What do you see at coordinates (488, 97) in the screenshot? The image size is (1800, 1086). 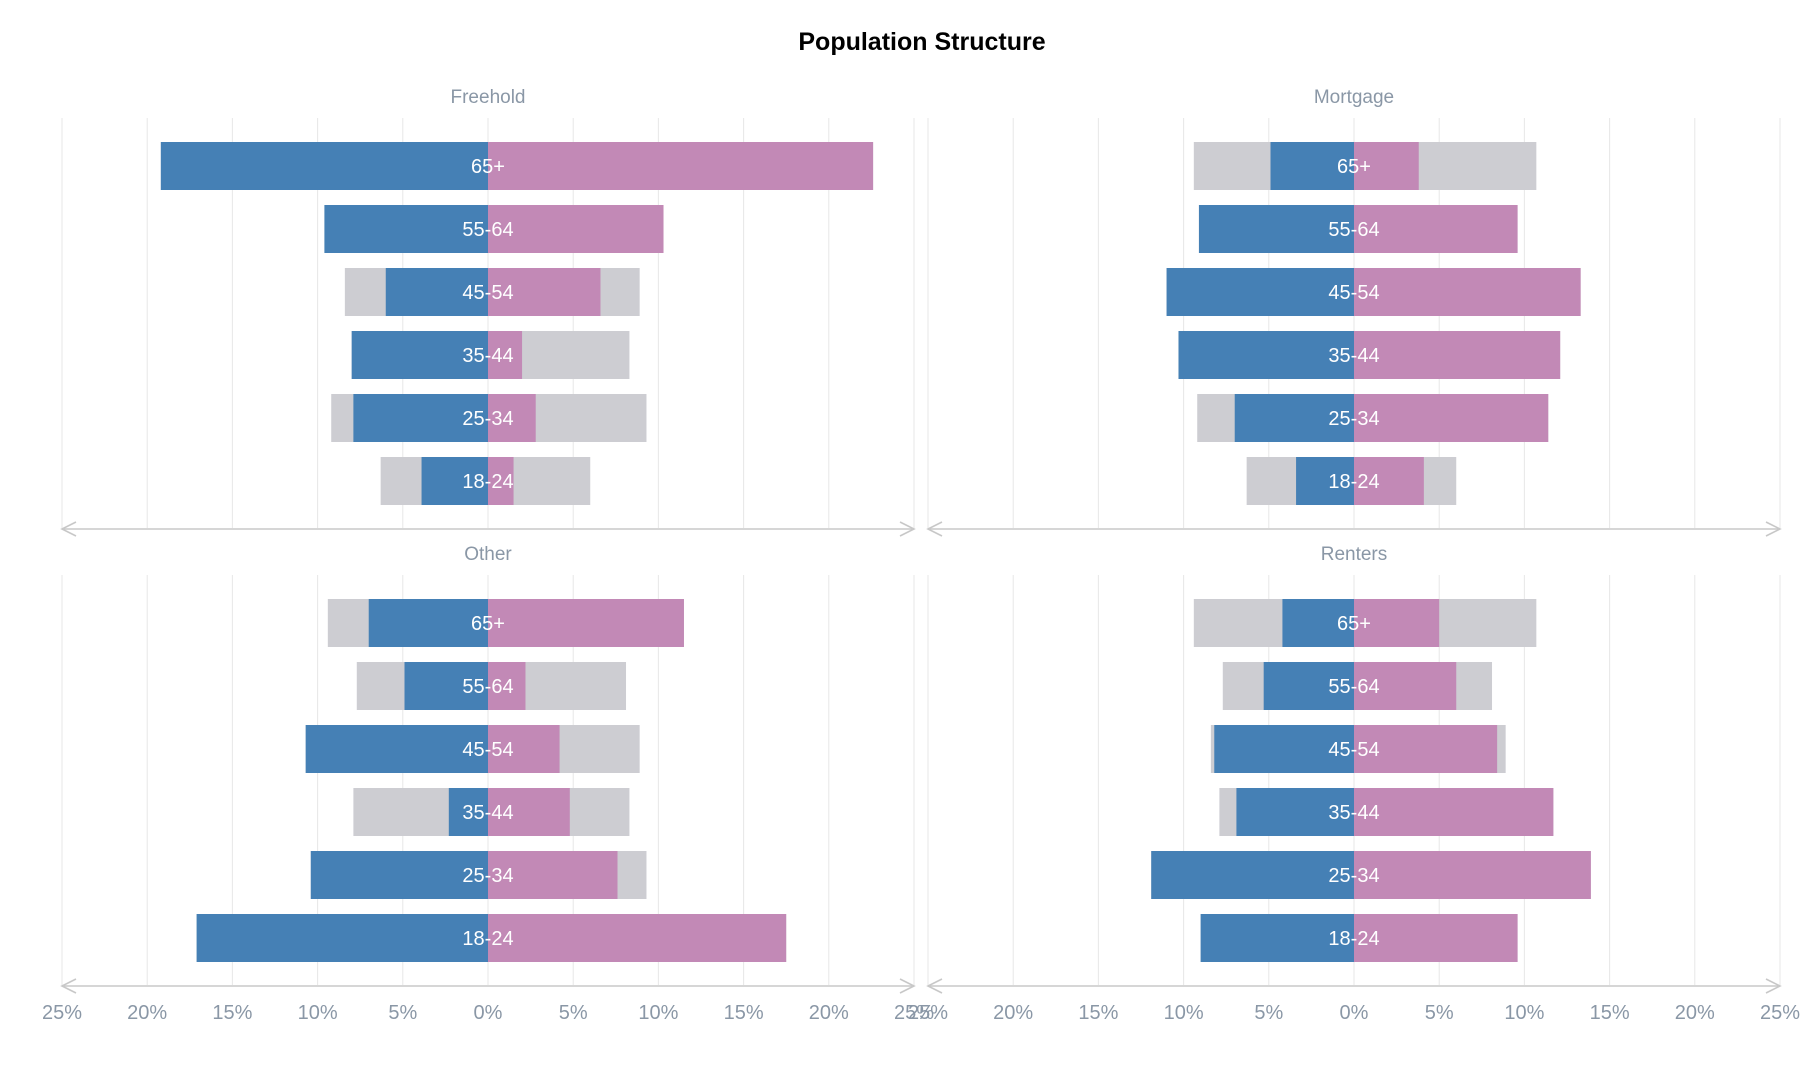 I see `panel-title: Freehold` at bounding box center [488, 97].